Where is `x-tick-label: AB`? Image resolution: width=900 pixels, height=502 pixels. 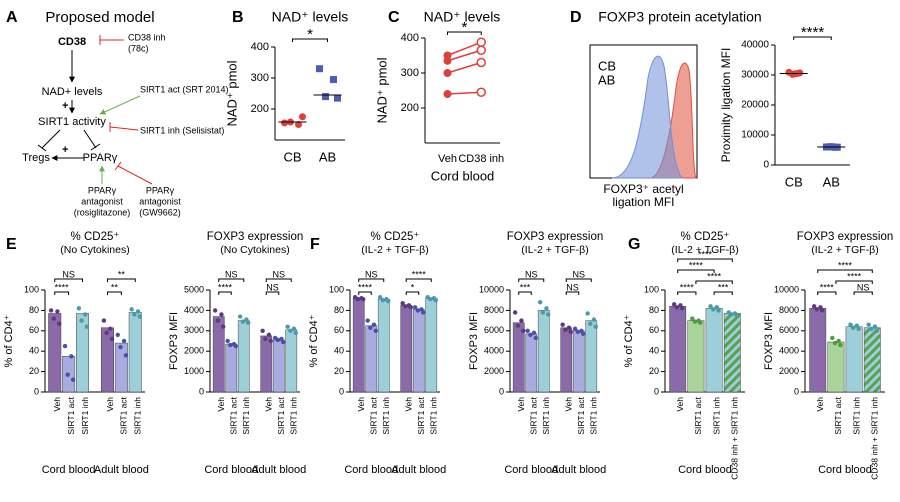 x-tick-label: AB is located at coordinates (831, 181).